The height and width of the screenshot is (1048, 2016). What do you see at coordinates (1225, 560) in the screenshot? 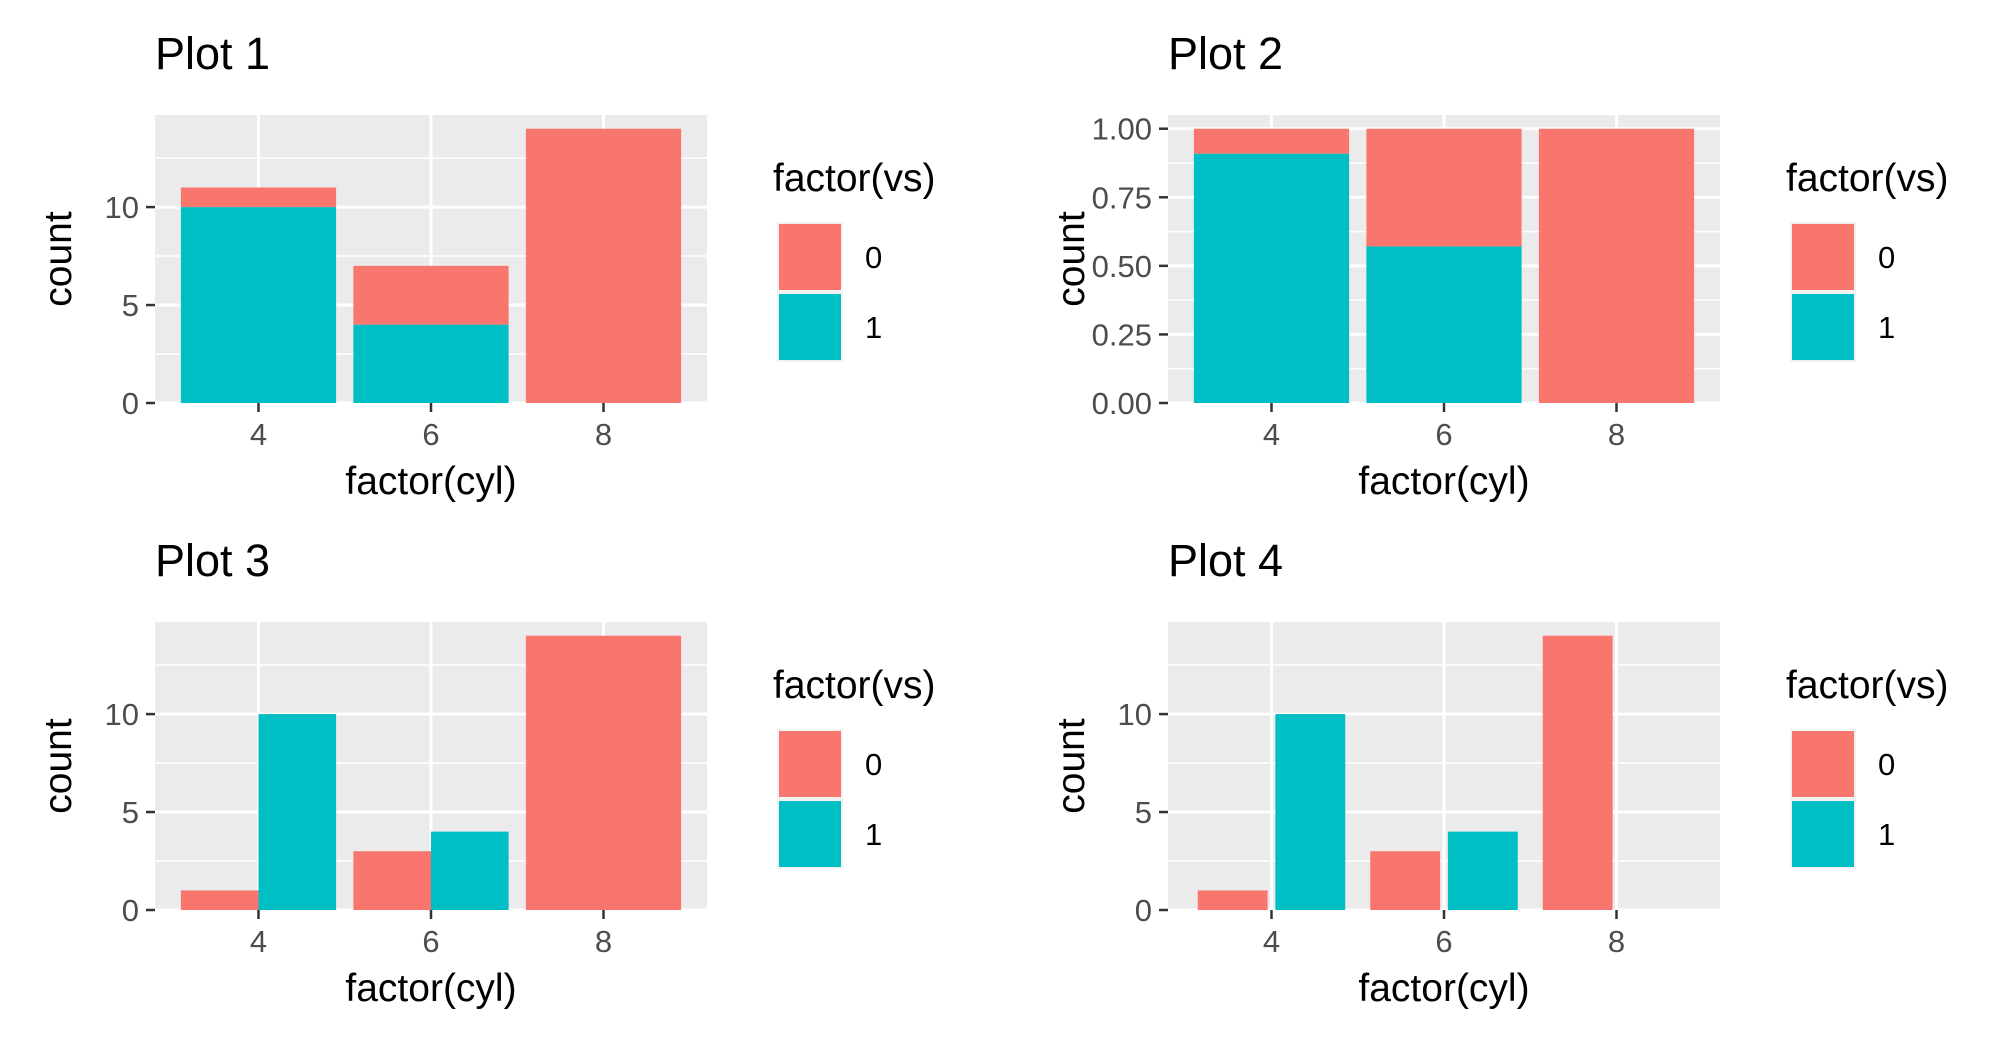
I see `plot-title: Plot 4` at bounding box center [1225, 560].